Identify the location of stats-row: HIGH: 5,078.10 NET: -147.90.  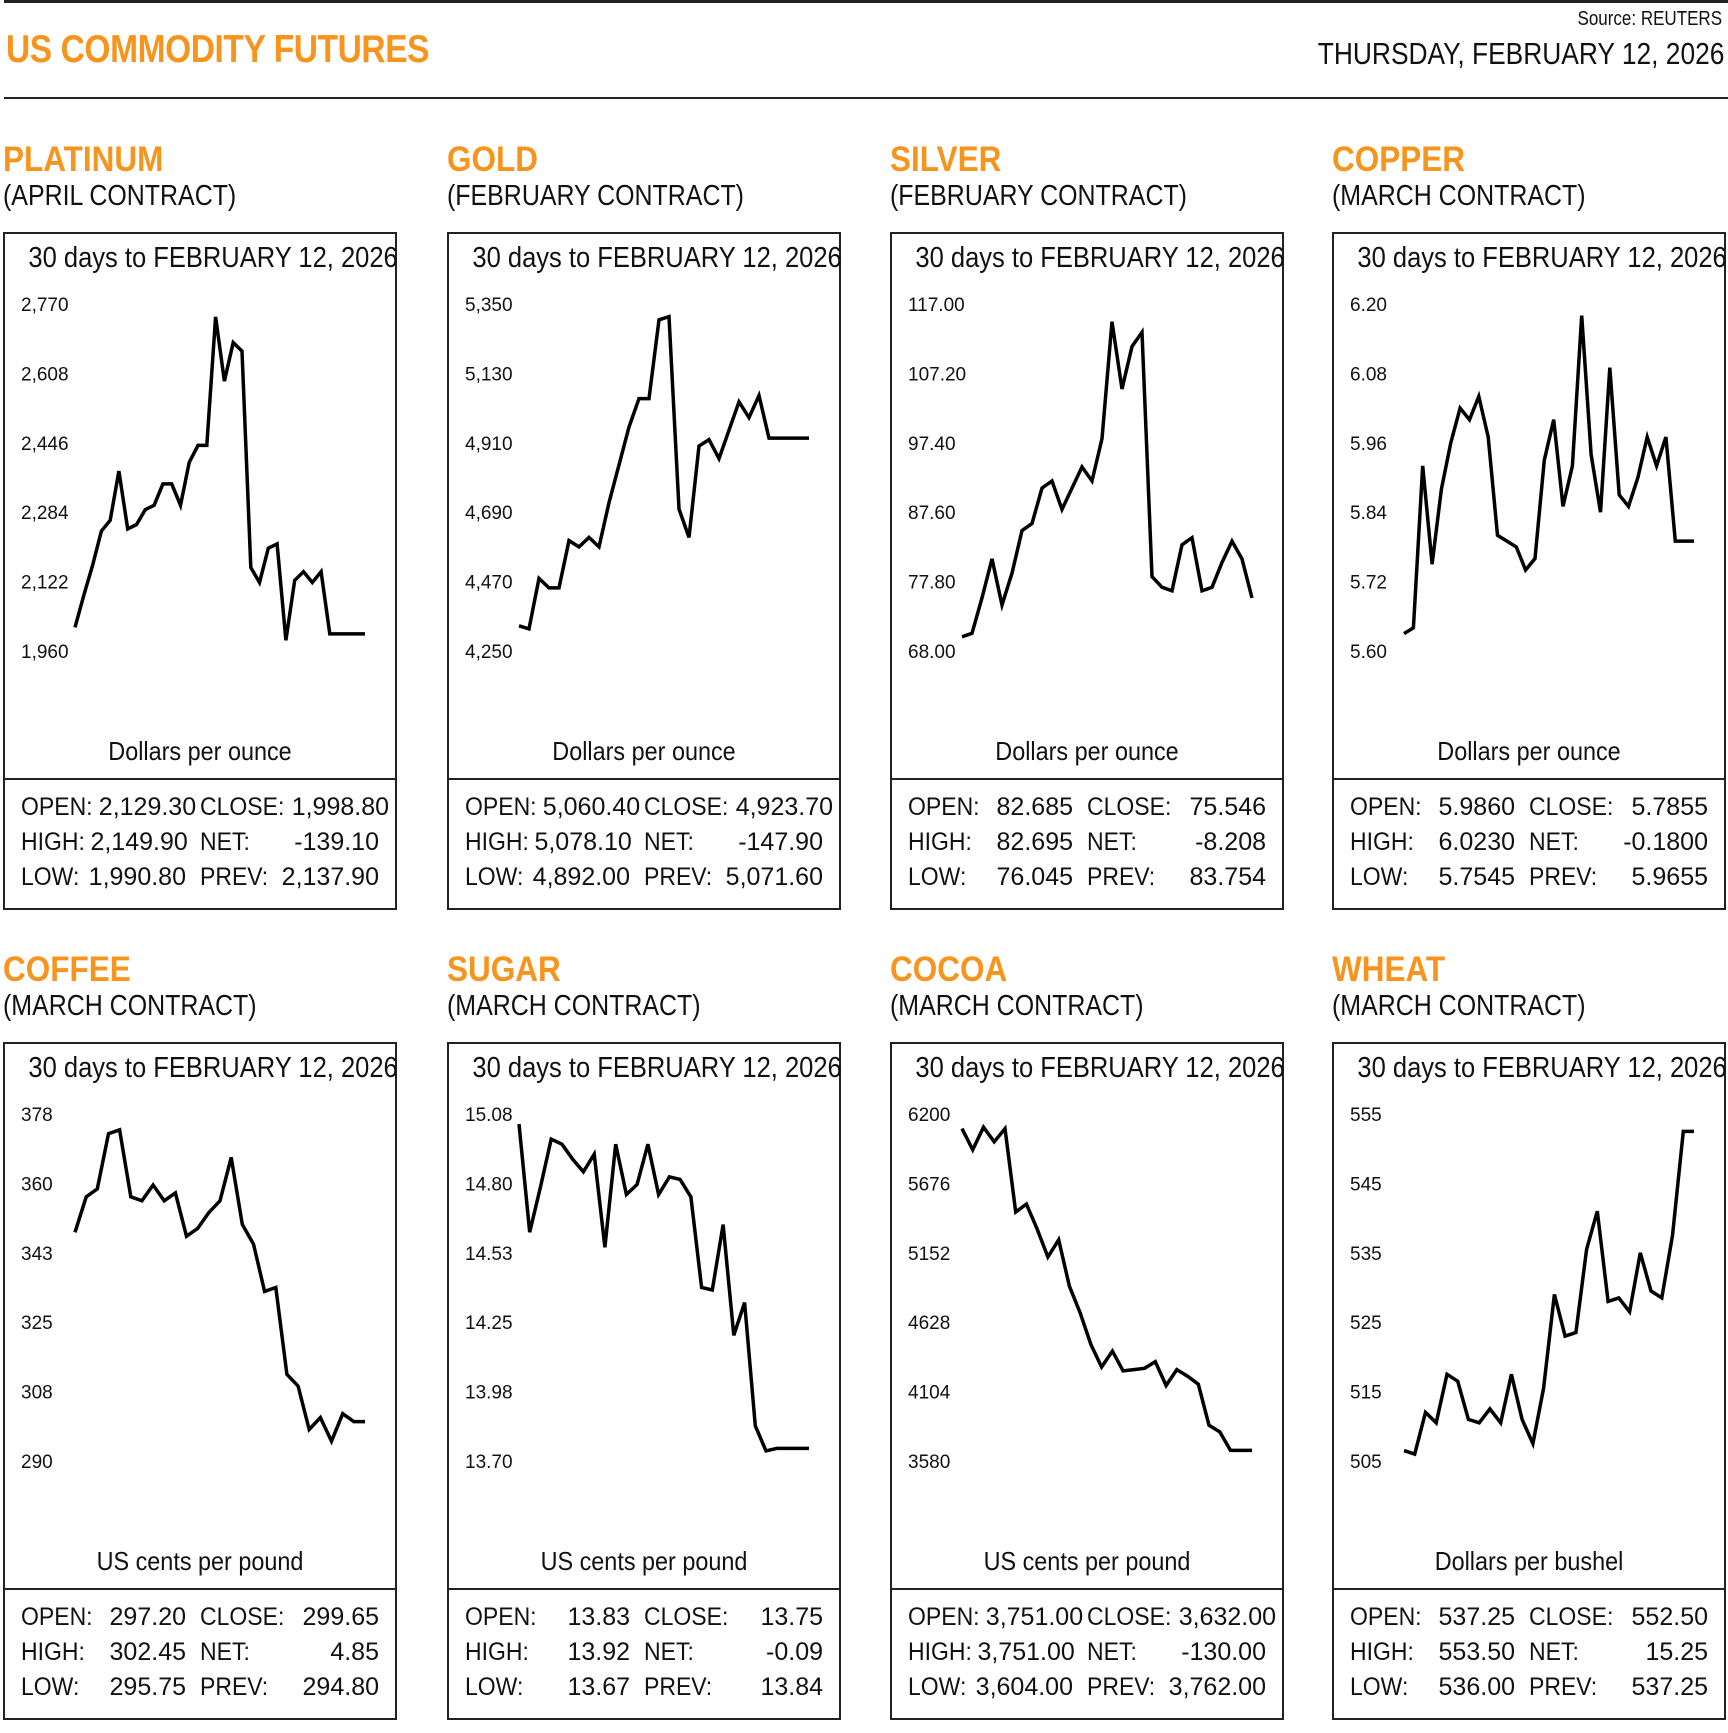
(644, 842).